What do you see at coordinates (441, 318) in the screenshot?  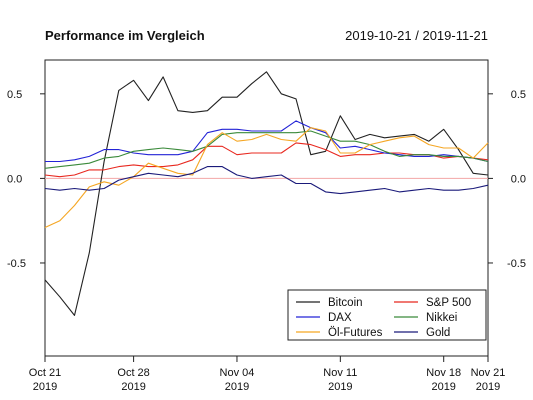 I see `legend-label: Nikkei` at bounding box center [441, 318].